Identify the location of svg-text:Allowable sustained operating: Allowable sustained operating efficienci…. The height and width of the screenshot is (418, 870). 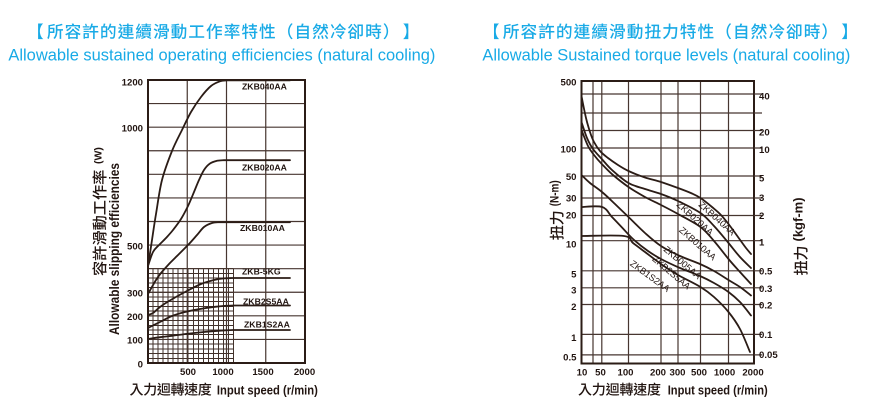
(221, 54).